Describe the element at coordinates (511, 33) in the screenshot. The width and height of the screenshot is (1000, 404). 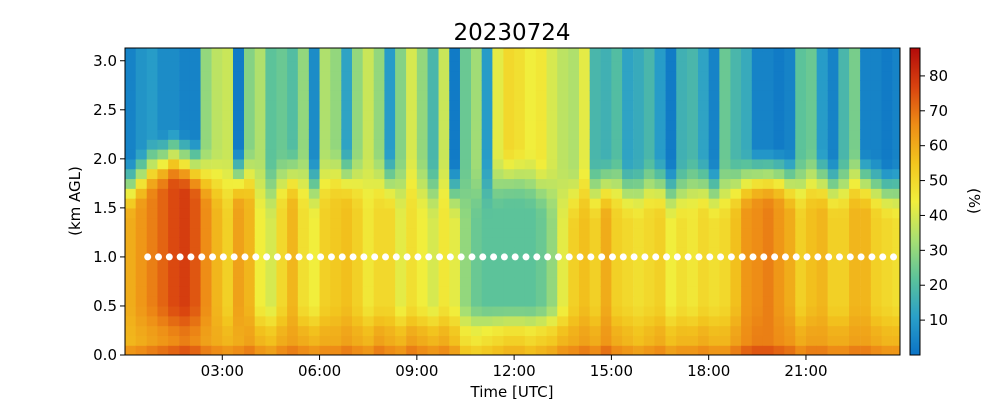
I see `chart-title: 20230724` at that location.